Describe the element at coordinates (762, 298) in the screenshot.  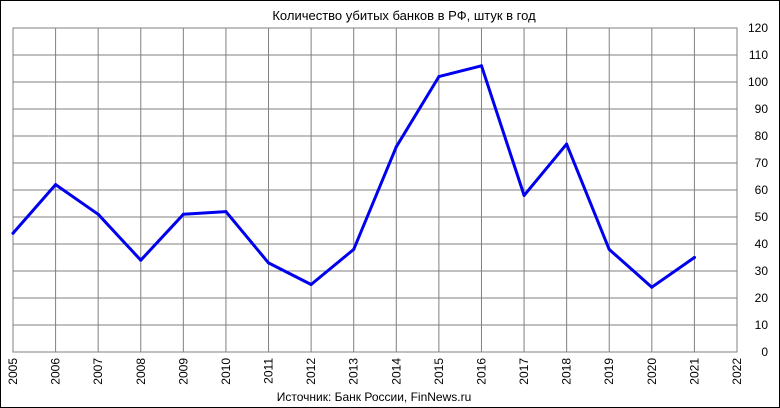
I see `y-tick-label: 20` at that location.